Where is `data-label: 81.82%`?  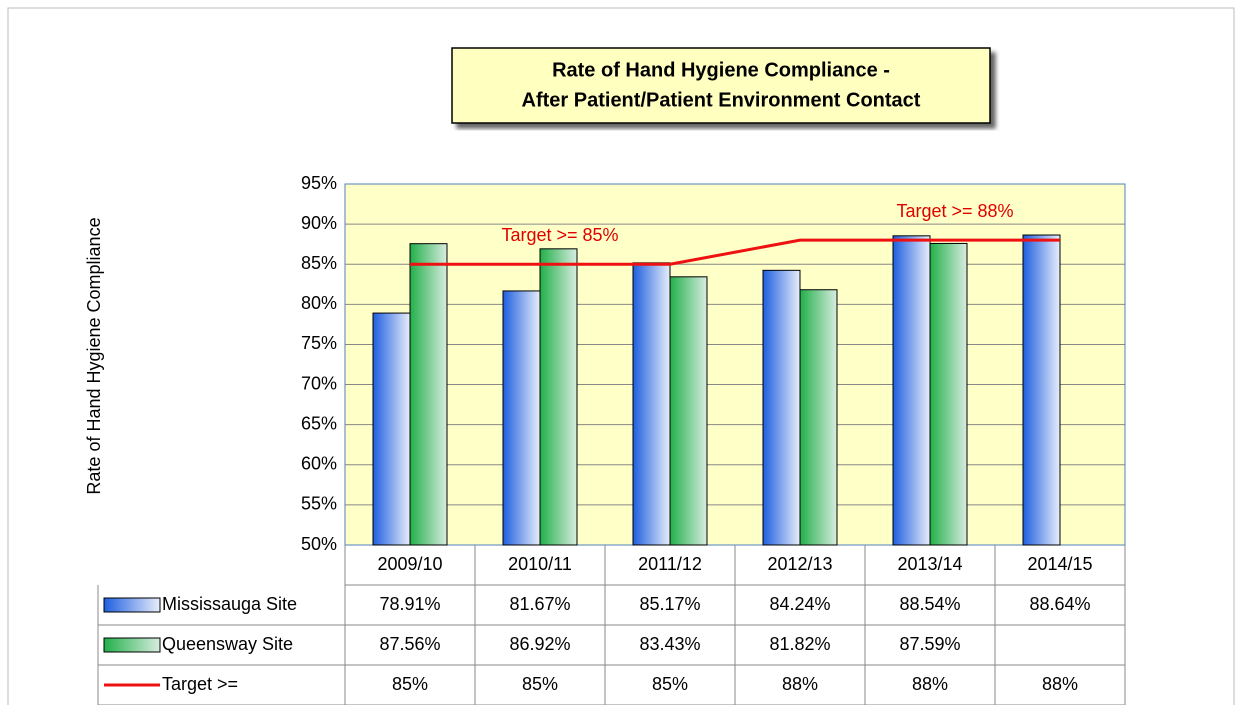 data-label: 81.82% is located at coordinates (799, 644).